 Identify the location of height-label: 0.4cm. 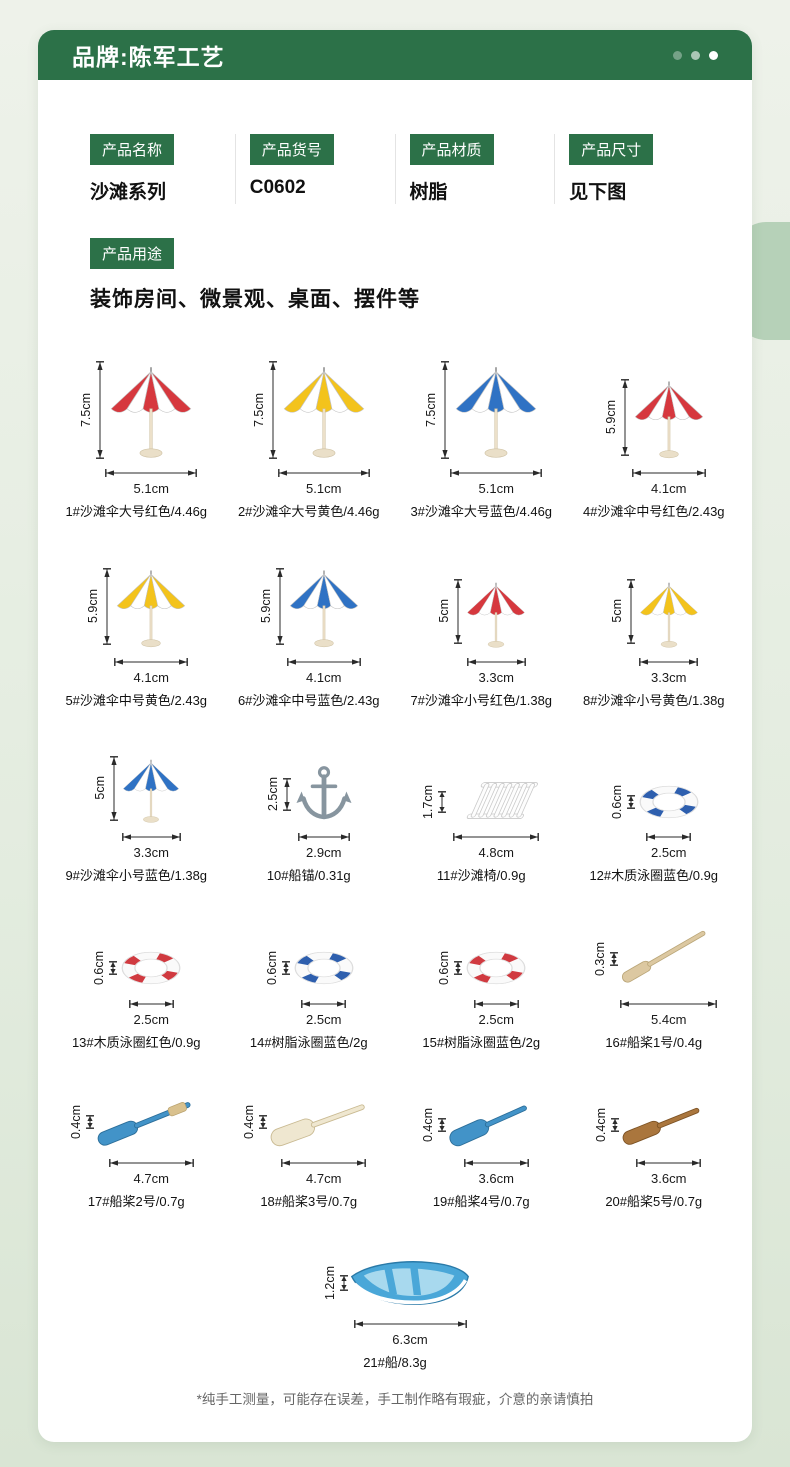
(600, 1125).